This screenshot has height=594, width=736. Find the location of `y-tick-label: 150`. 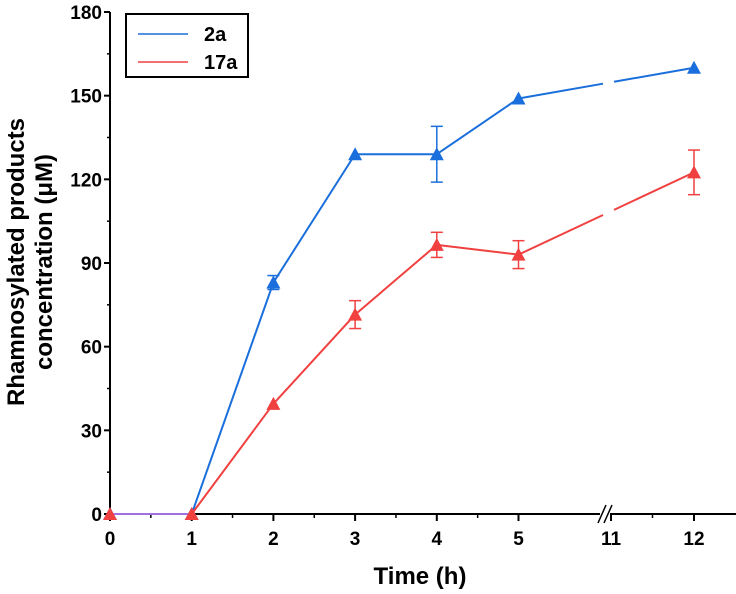

y-tick-label: 150 is located at coordinates (86, 97).